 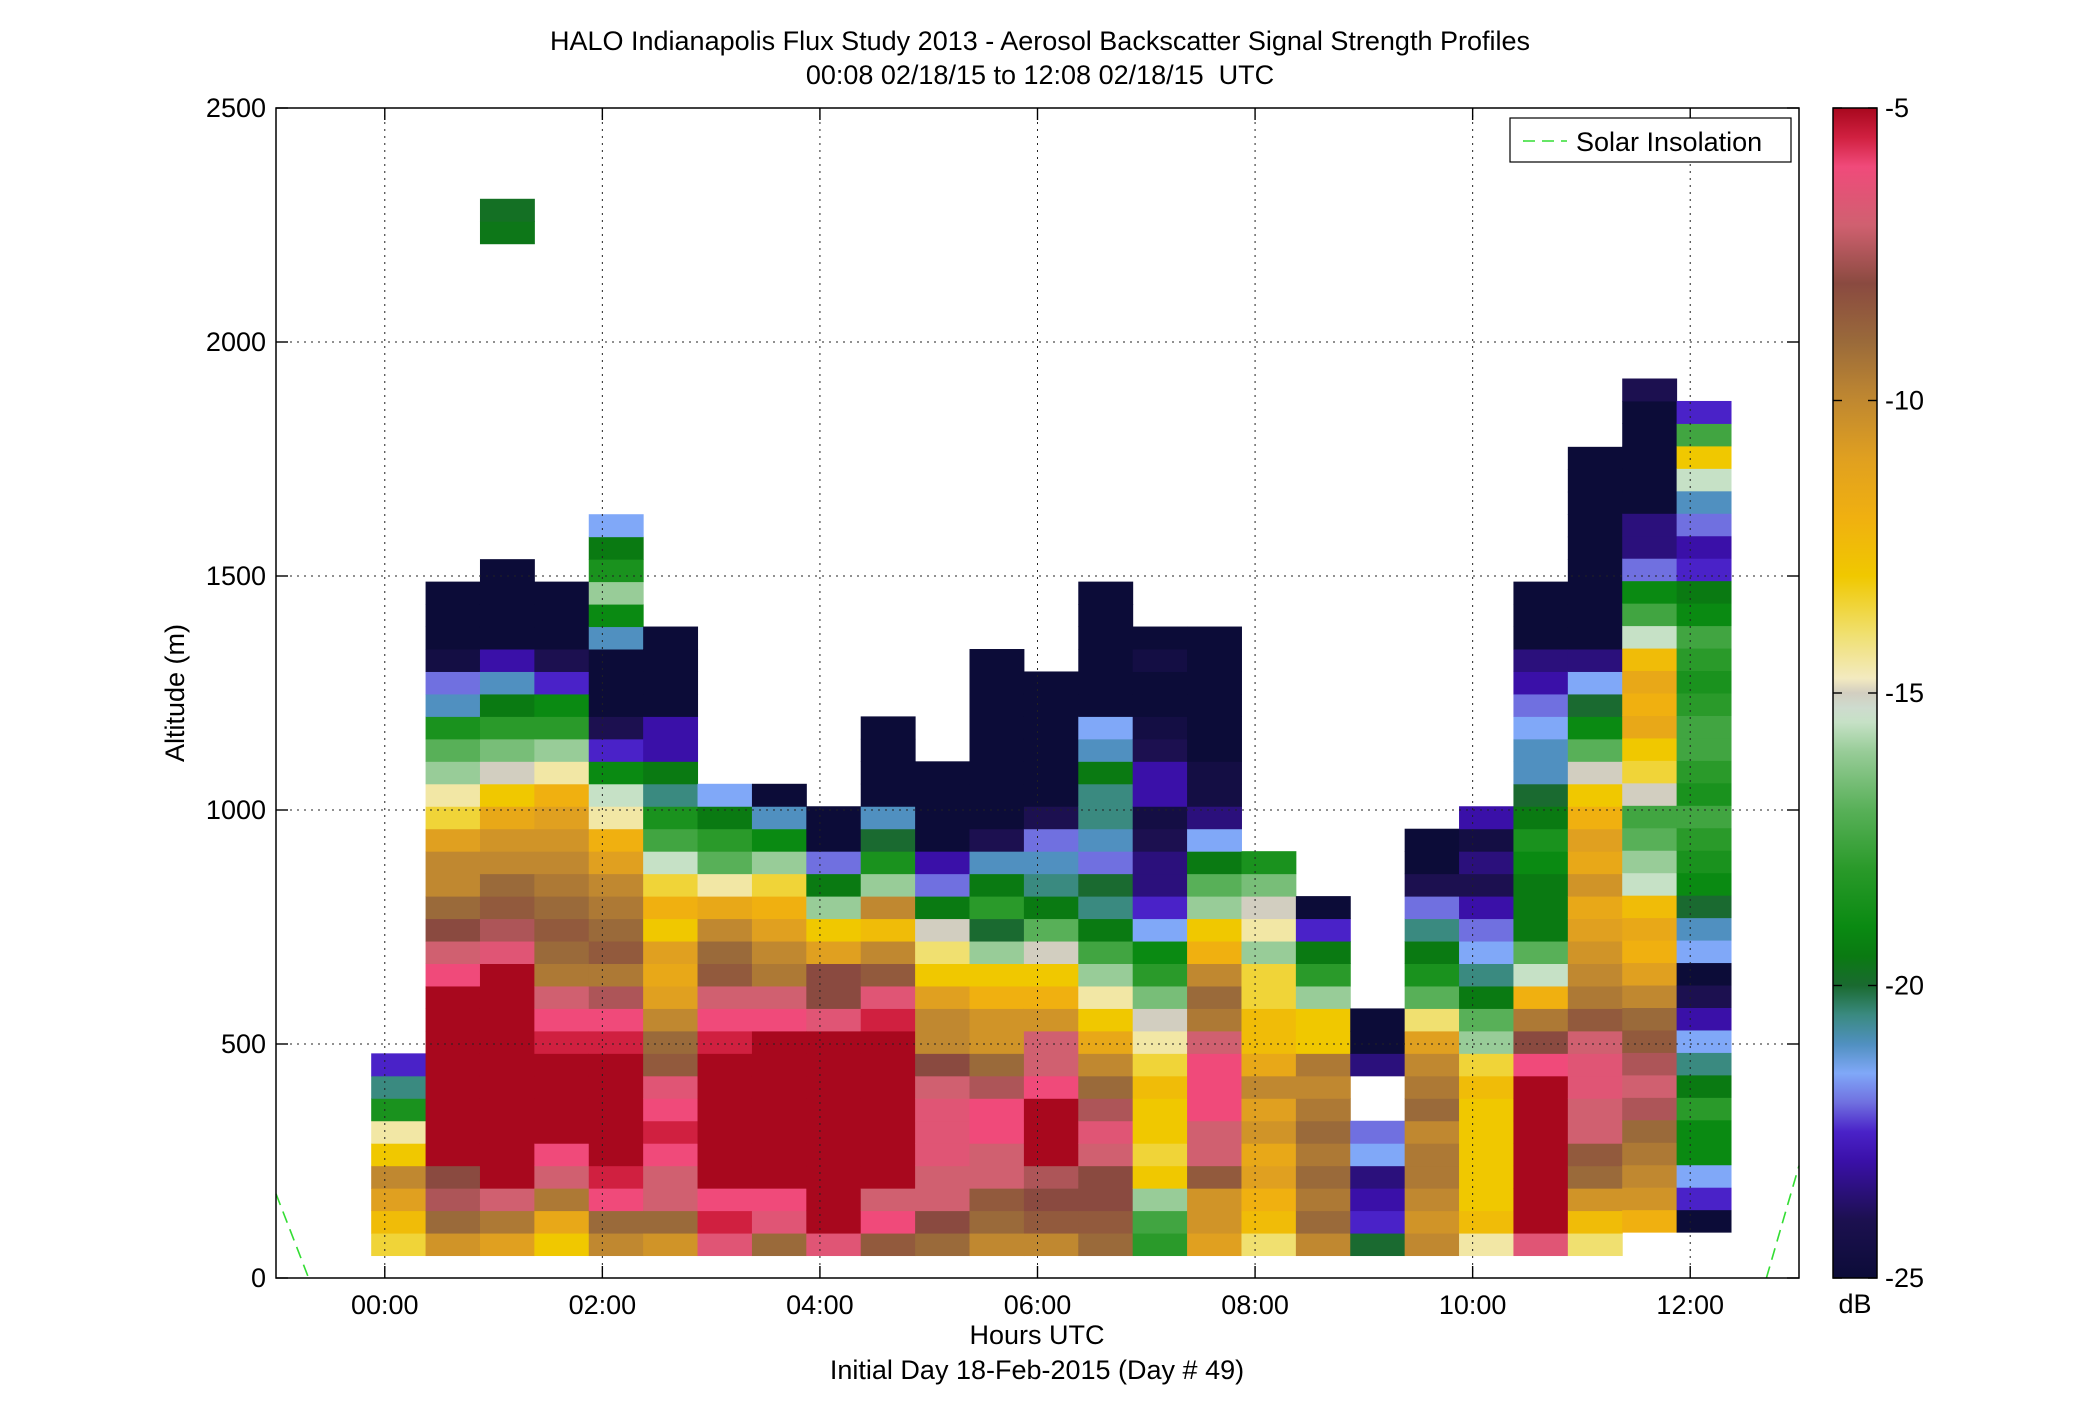 What do you see at coordinates (1782, 1222) in the screenshot?
I see `solar-insolation-line` at bounding box center [1782, 1222].